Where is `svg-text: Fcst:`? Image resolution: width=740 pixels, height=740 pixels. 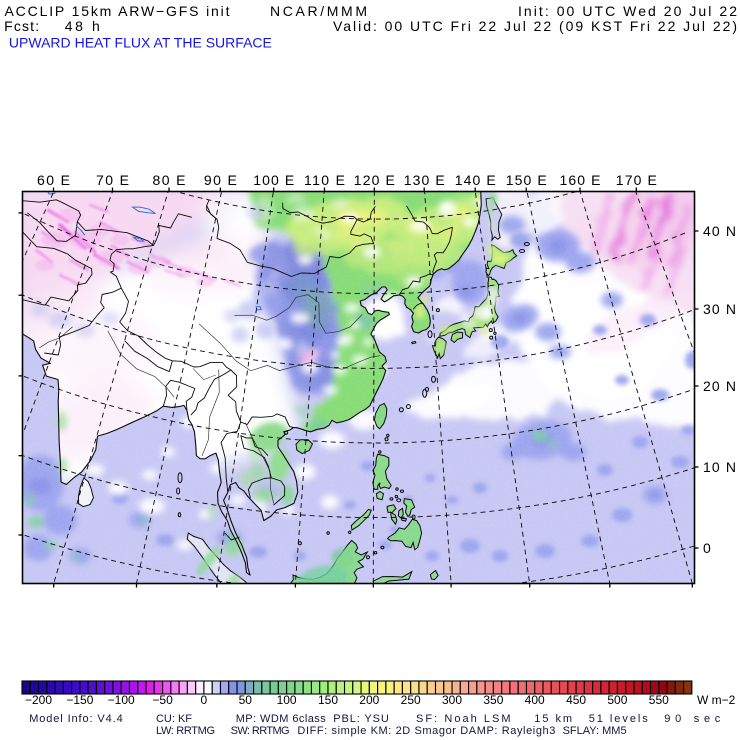
svg-text: Fcst: is located at coordinates (21, 26).